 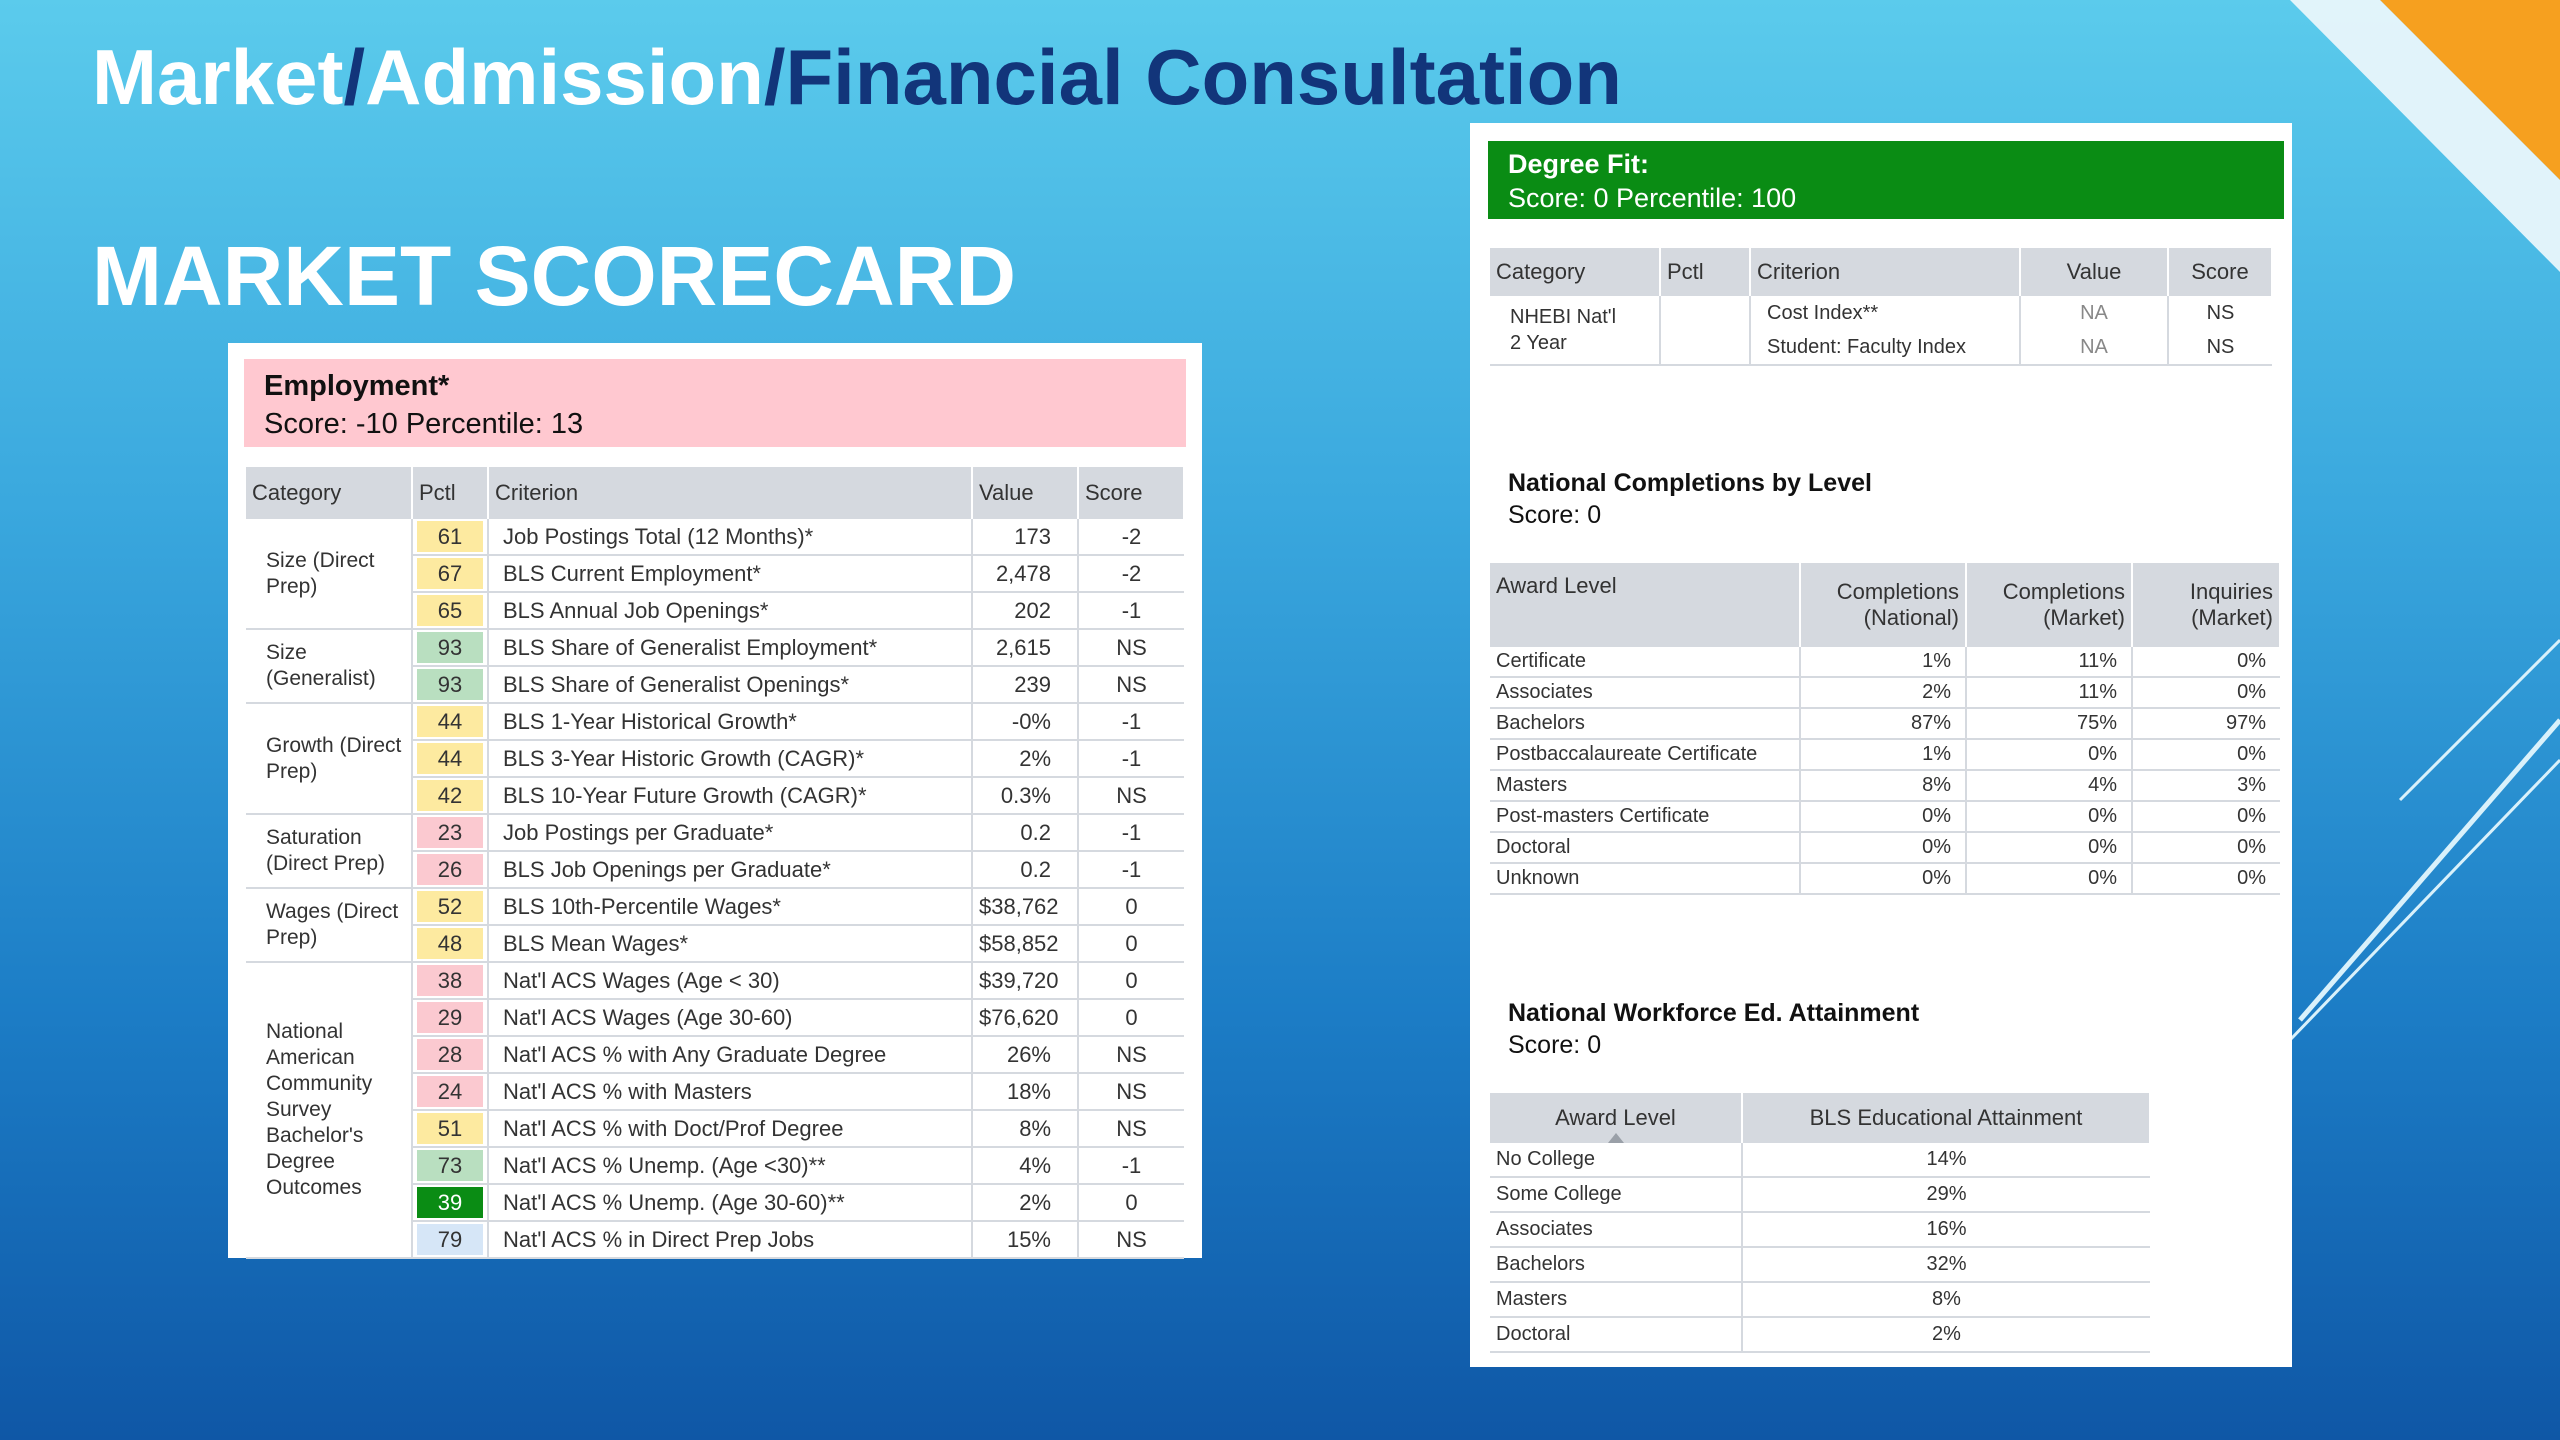 I want to click on degree-fit-header-row: Category Pctl Criterion Value Score, so click(x=1881, y=272).